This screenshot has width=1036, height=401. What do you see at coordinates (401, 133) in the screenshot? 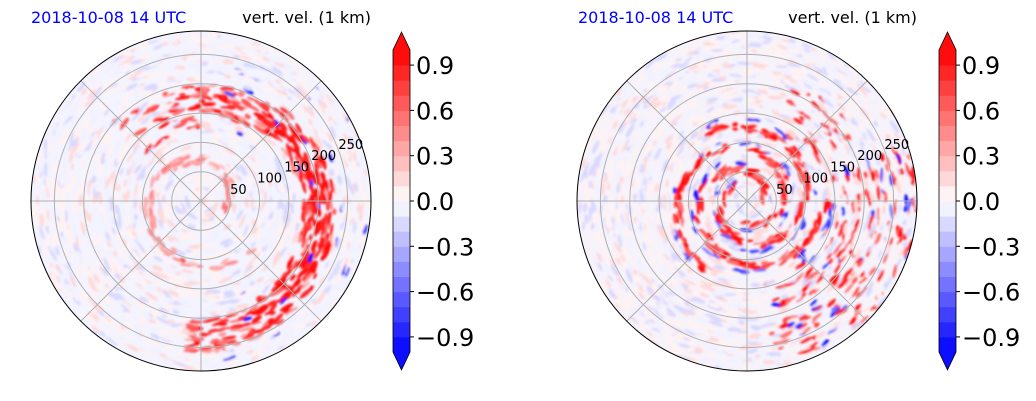
I see `colorbar-level` at bounding box center [401, 133].